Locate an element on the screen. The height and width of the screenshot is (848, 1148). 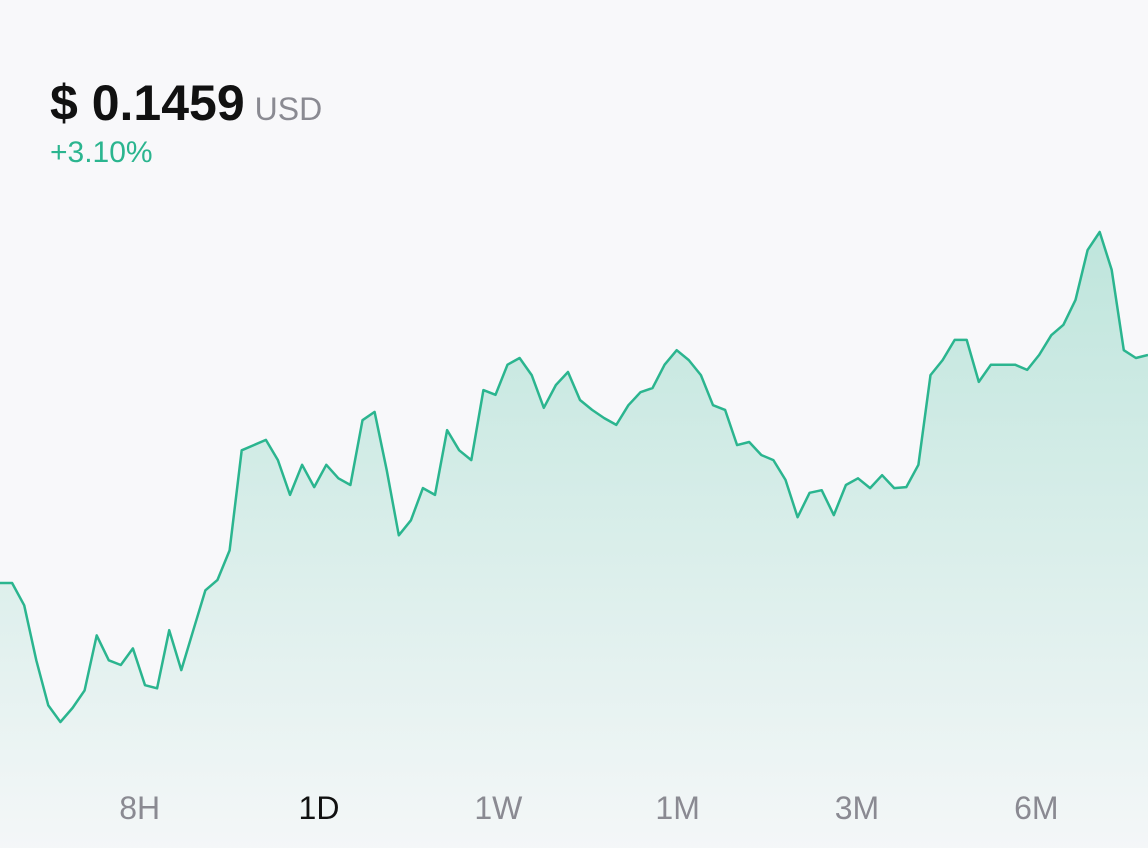
price-header: $ 0.1459 USD +3.10% is located at coordinates (186, 122).